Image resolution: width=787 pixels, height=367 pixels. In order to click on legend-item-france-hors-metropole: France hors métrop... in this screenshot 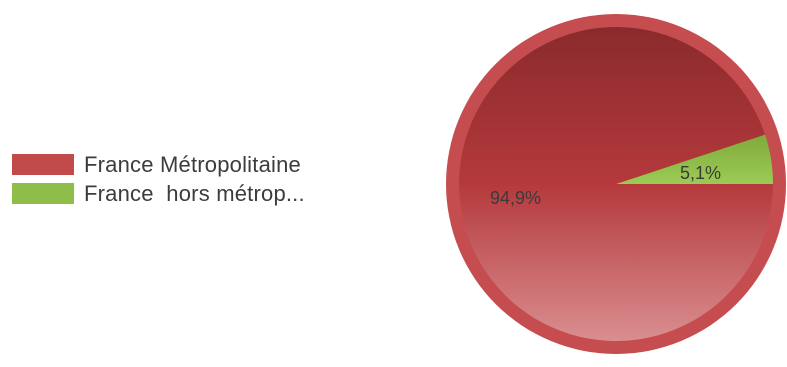, I will do `click(158, 193)`.